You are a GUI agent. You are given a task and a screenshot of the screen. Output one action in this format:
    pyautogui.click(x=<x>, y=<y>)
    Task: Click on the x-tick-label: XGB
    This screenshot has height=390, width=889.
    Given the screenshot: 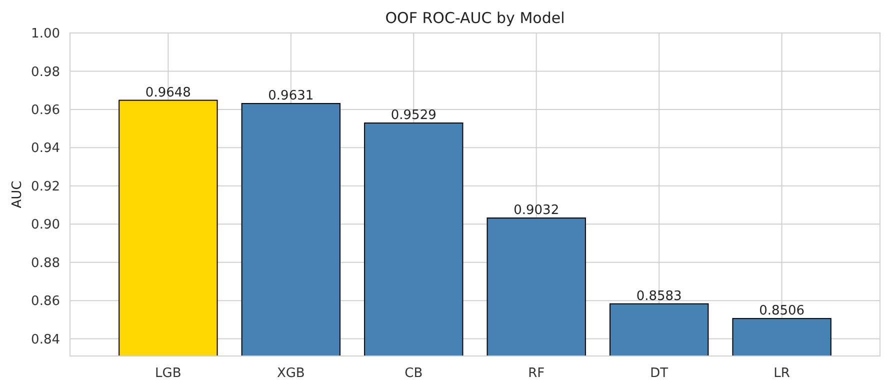 What is the action you would take?
    pyautogui.click(x=290, y=373)
    